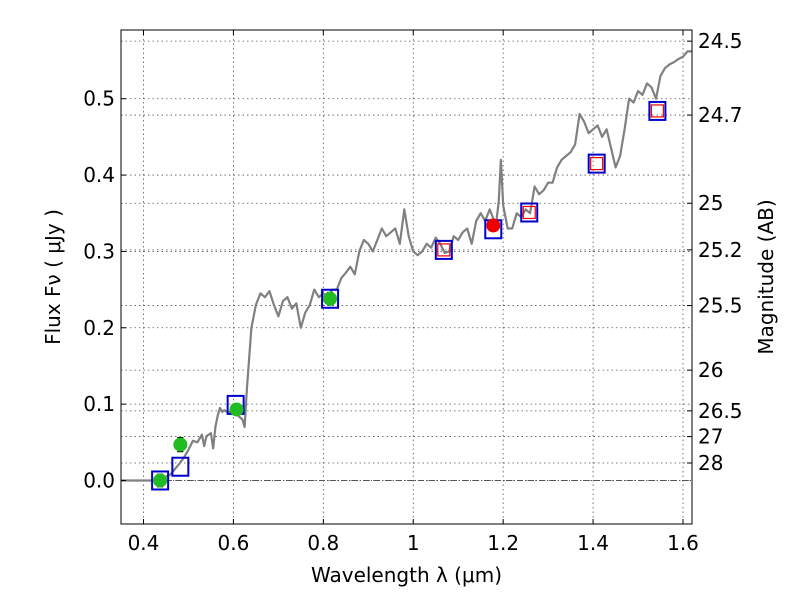  What do you see at coordinates (710, 203) in the screenshot?
I see `y2-tick-label: 25` at bounding box center [710, 203].